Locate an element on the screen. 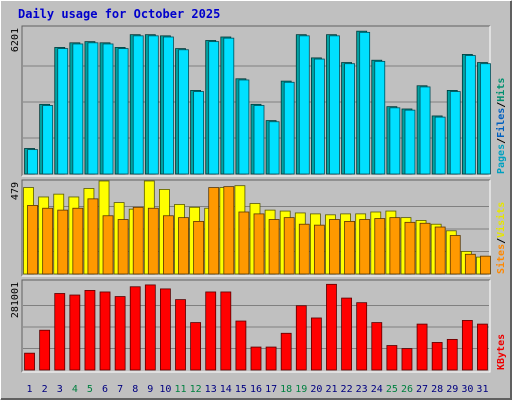 The height and width of the screenshot is (400, 512). x-tick-label: 24 is located at coordinates (377, 389).